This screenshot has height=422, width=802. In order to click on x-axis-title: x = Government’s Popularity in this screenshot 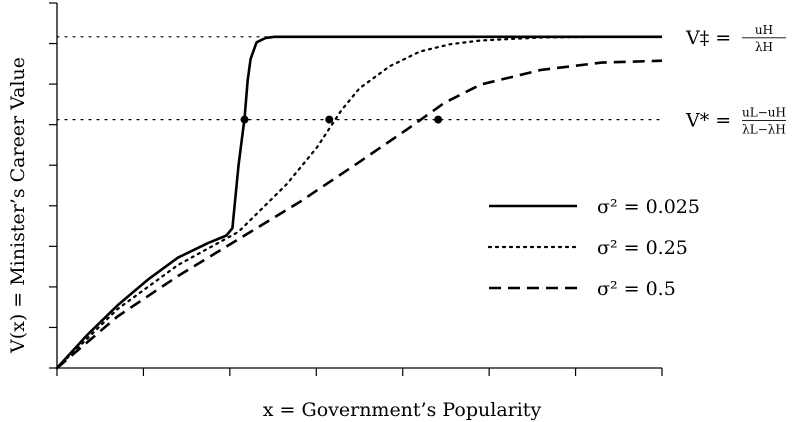, I will do `click(402, 410)`.